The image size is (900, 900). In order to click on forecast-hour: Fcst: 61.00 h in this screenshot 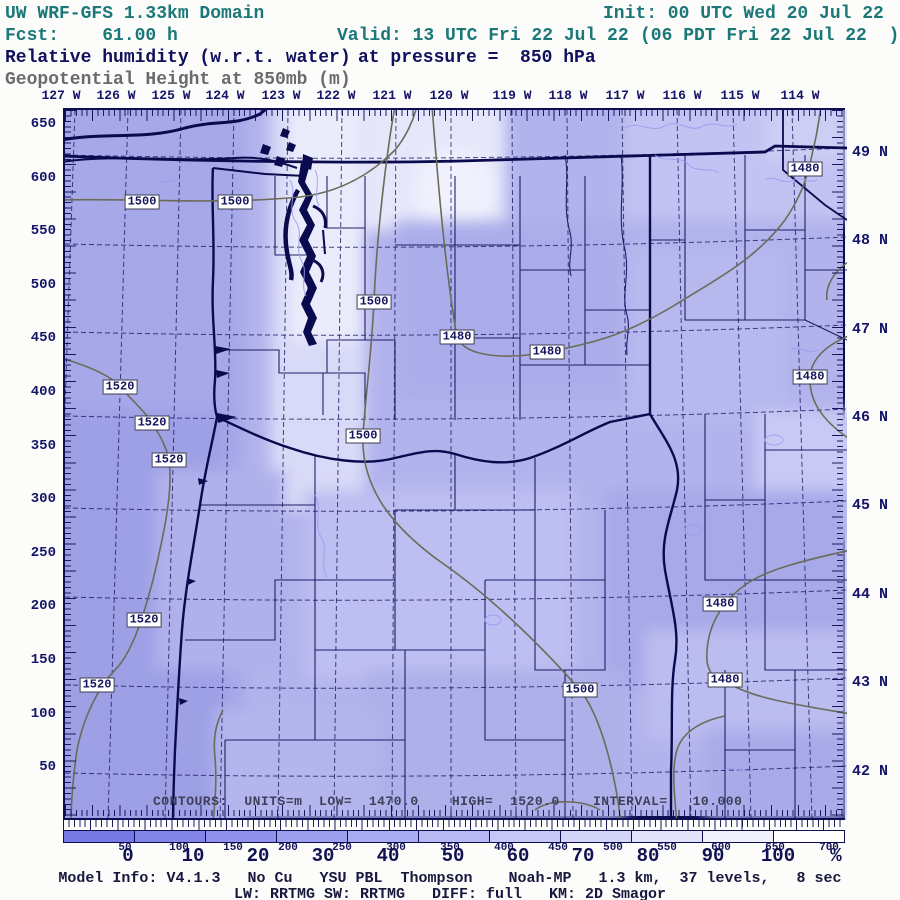, I will do `click(91, 36)`.